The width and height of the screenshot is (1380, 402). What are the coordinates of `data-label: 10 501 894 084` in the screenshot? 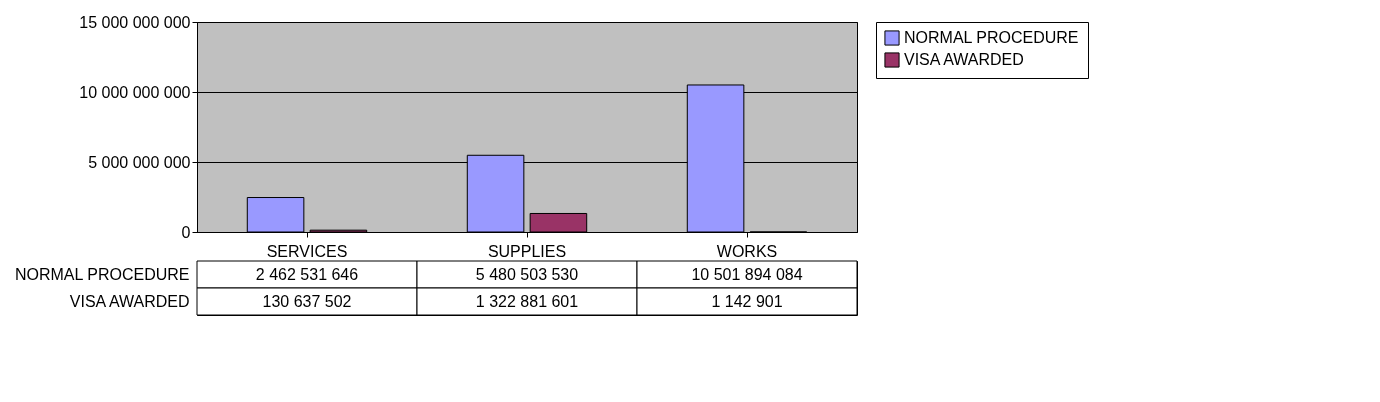 It's located at (747, 274).